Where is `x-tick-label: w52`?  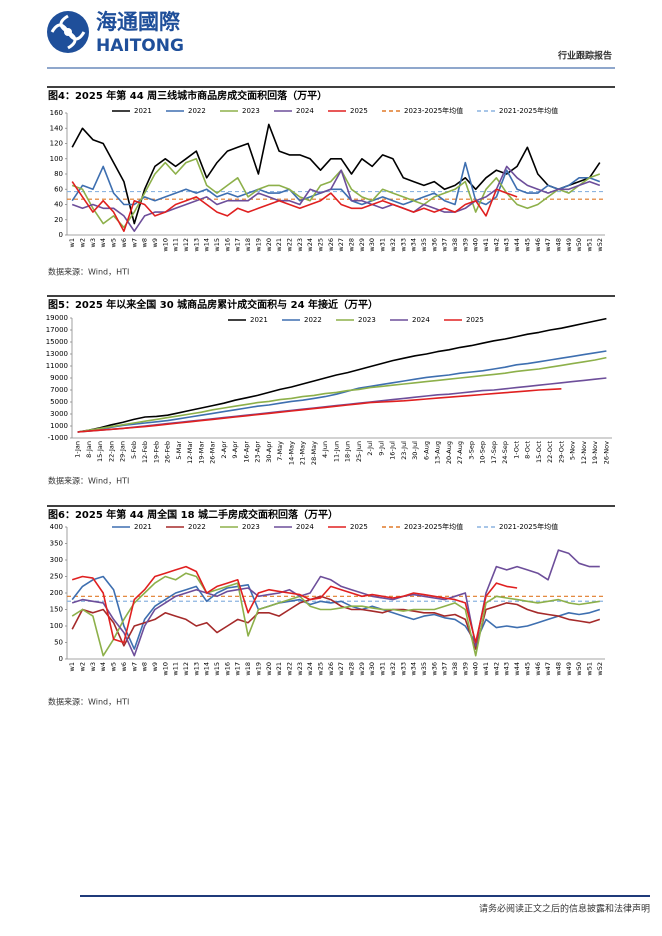 x-tick-label: w52 is located at coordinates (600, 669).